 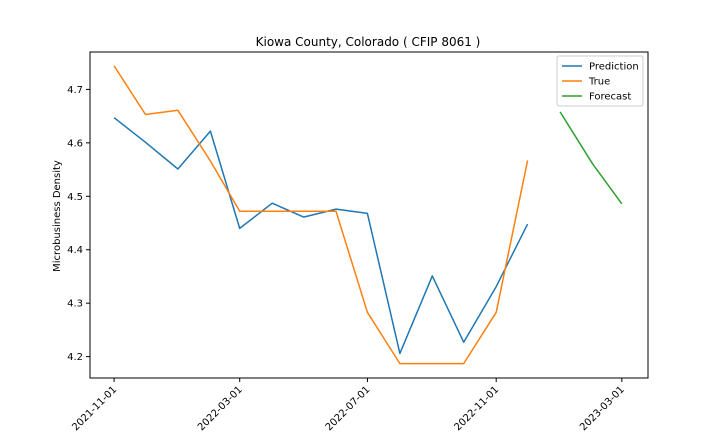 What do you see at coordinates (75, 90) in the screenshot?
I see `y-tick-label: 4.7` at bounding box center [75, 90].